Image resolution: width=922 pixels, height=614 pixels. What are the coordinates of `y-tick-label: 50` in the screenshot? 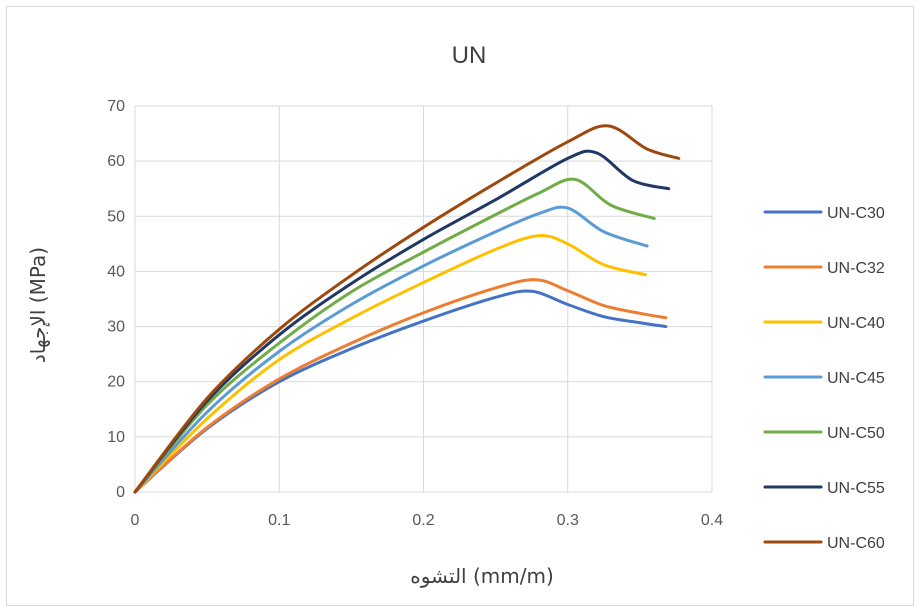 It's located at (116, 216).